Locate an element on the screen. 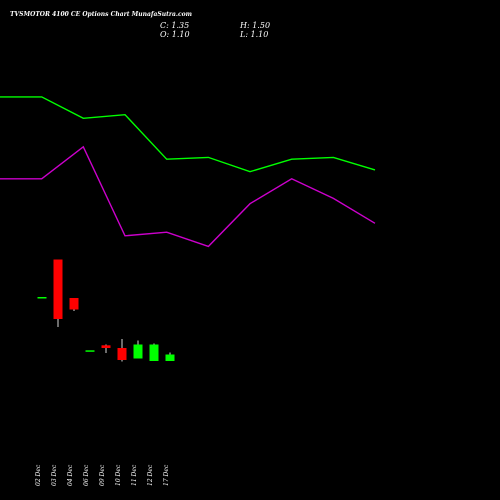 Image resolution: width=500 pixels, height=500 pixels. candle-body-02-dec is located at coordinates (42, 298).